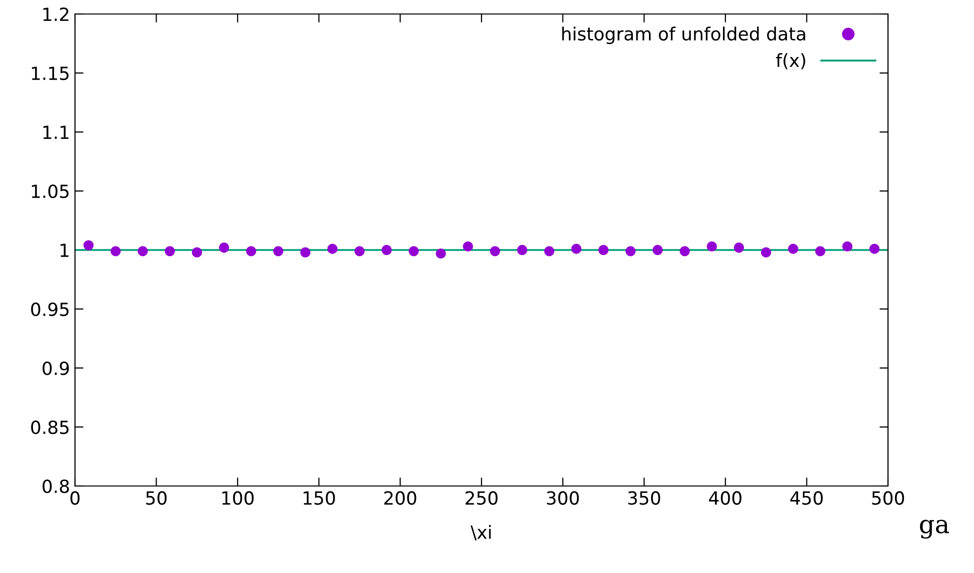  Describe the element at coordinates (55, 14) in the screenshot. I see `y-tick-label: 1.2` at that location.